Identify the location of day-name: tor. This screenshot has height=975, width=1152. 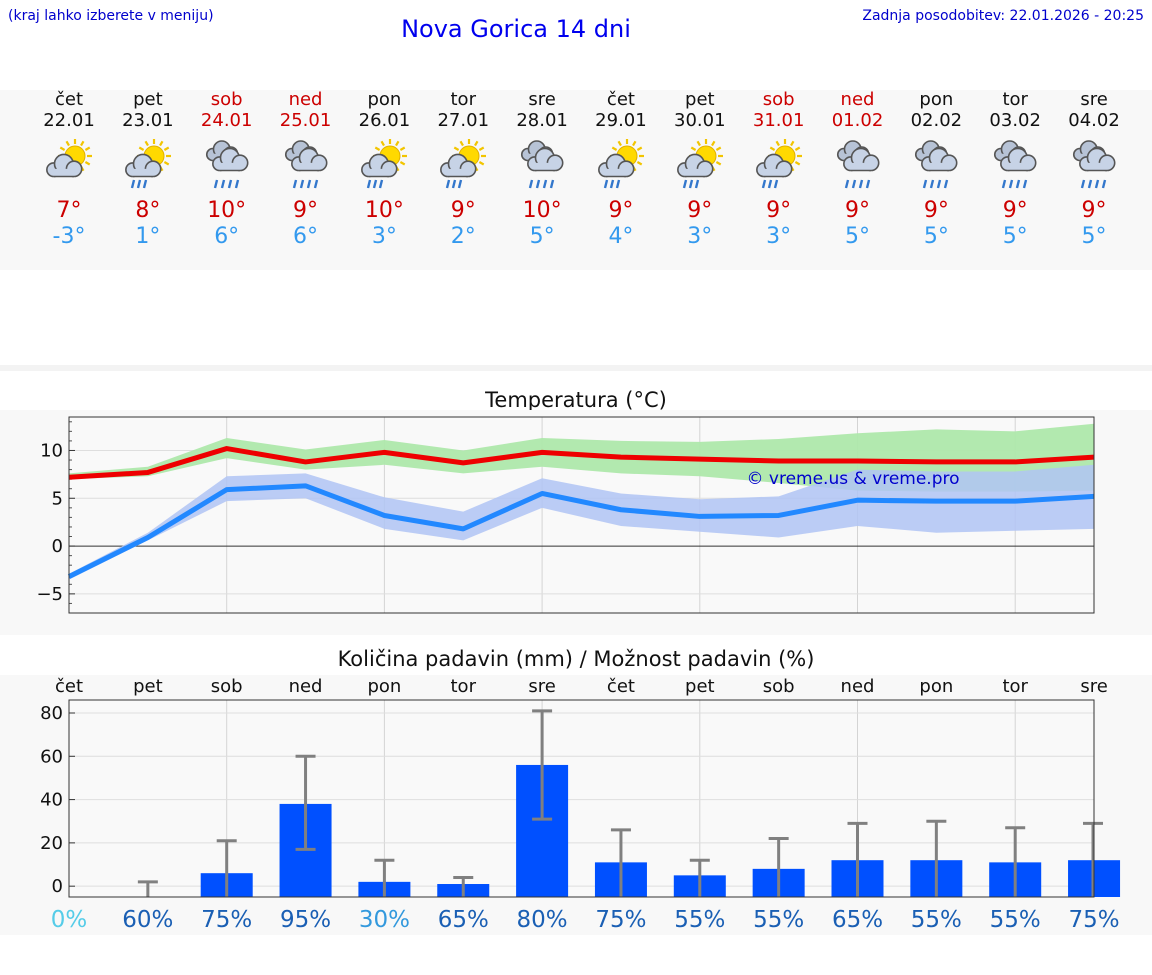
(1015, 99).